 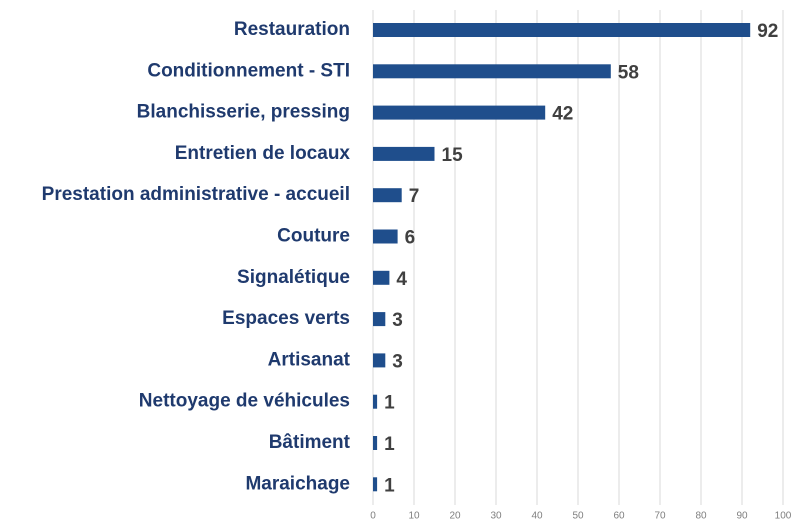 I want to click on value-label: 7, so click(x=414, y=196).